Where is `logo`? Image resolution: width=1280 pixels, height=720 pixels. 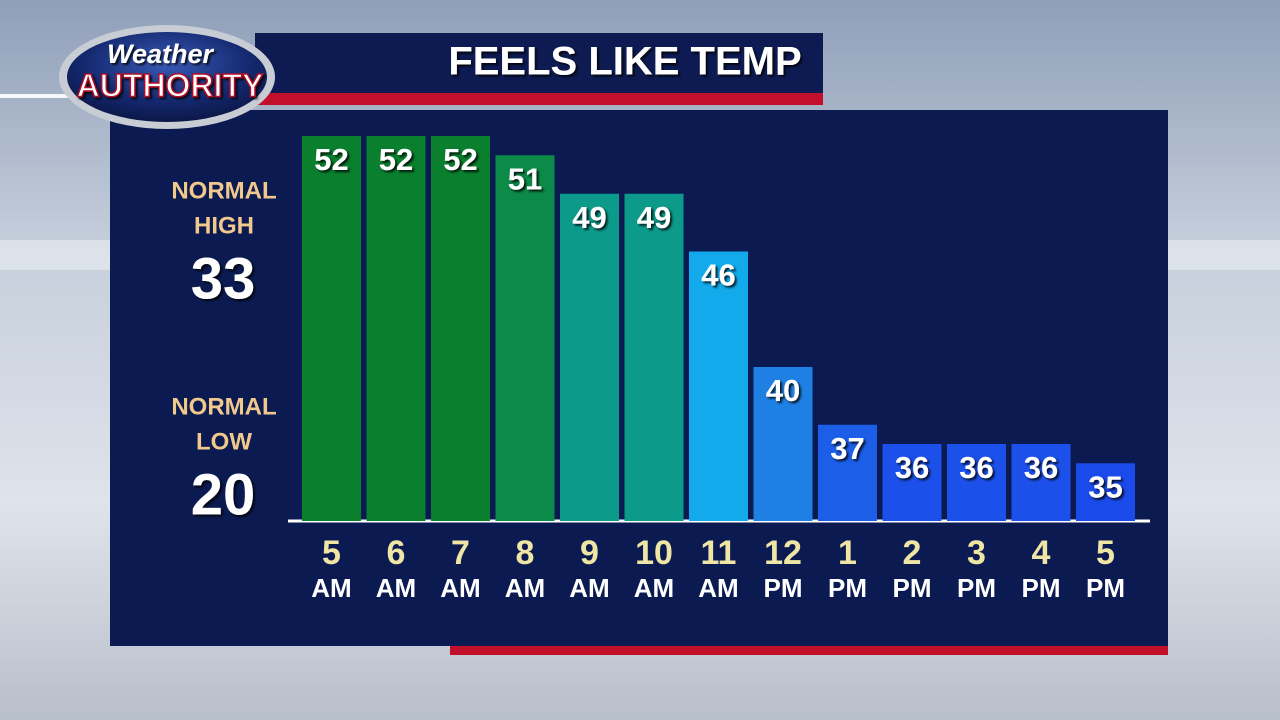
logo is located at coordinates (167, 77).